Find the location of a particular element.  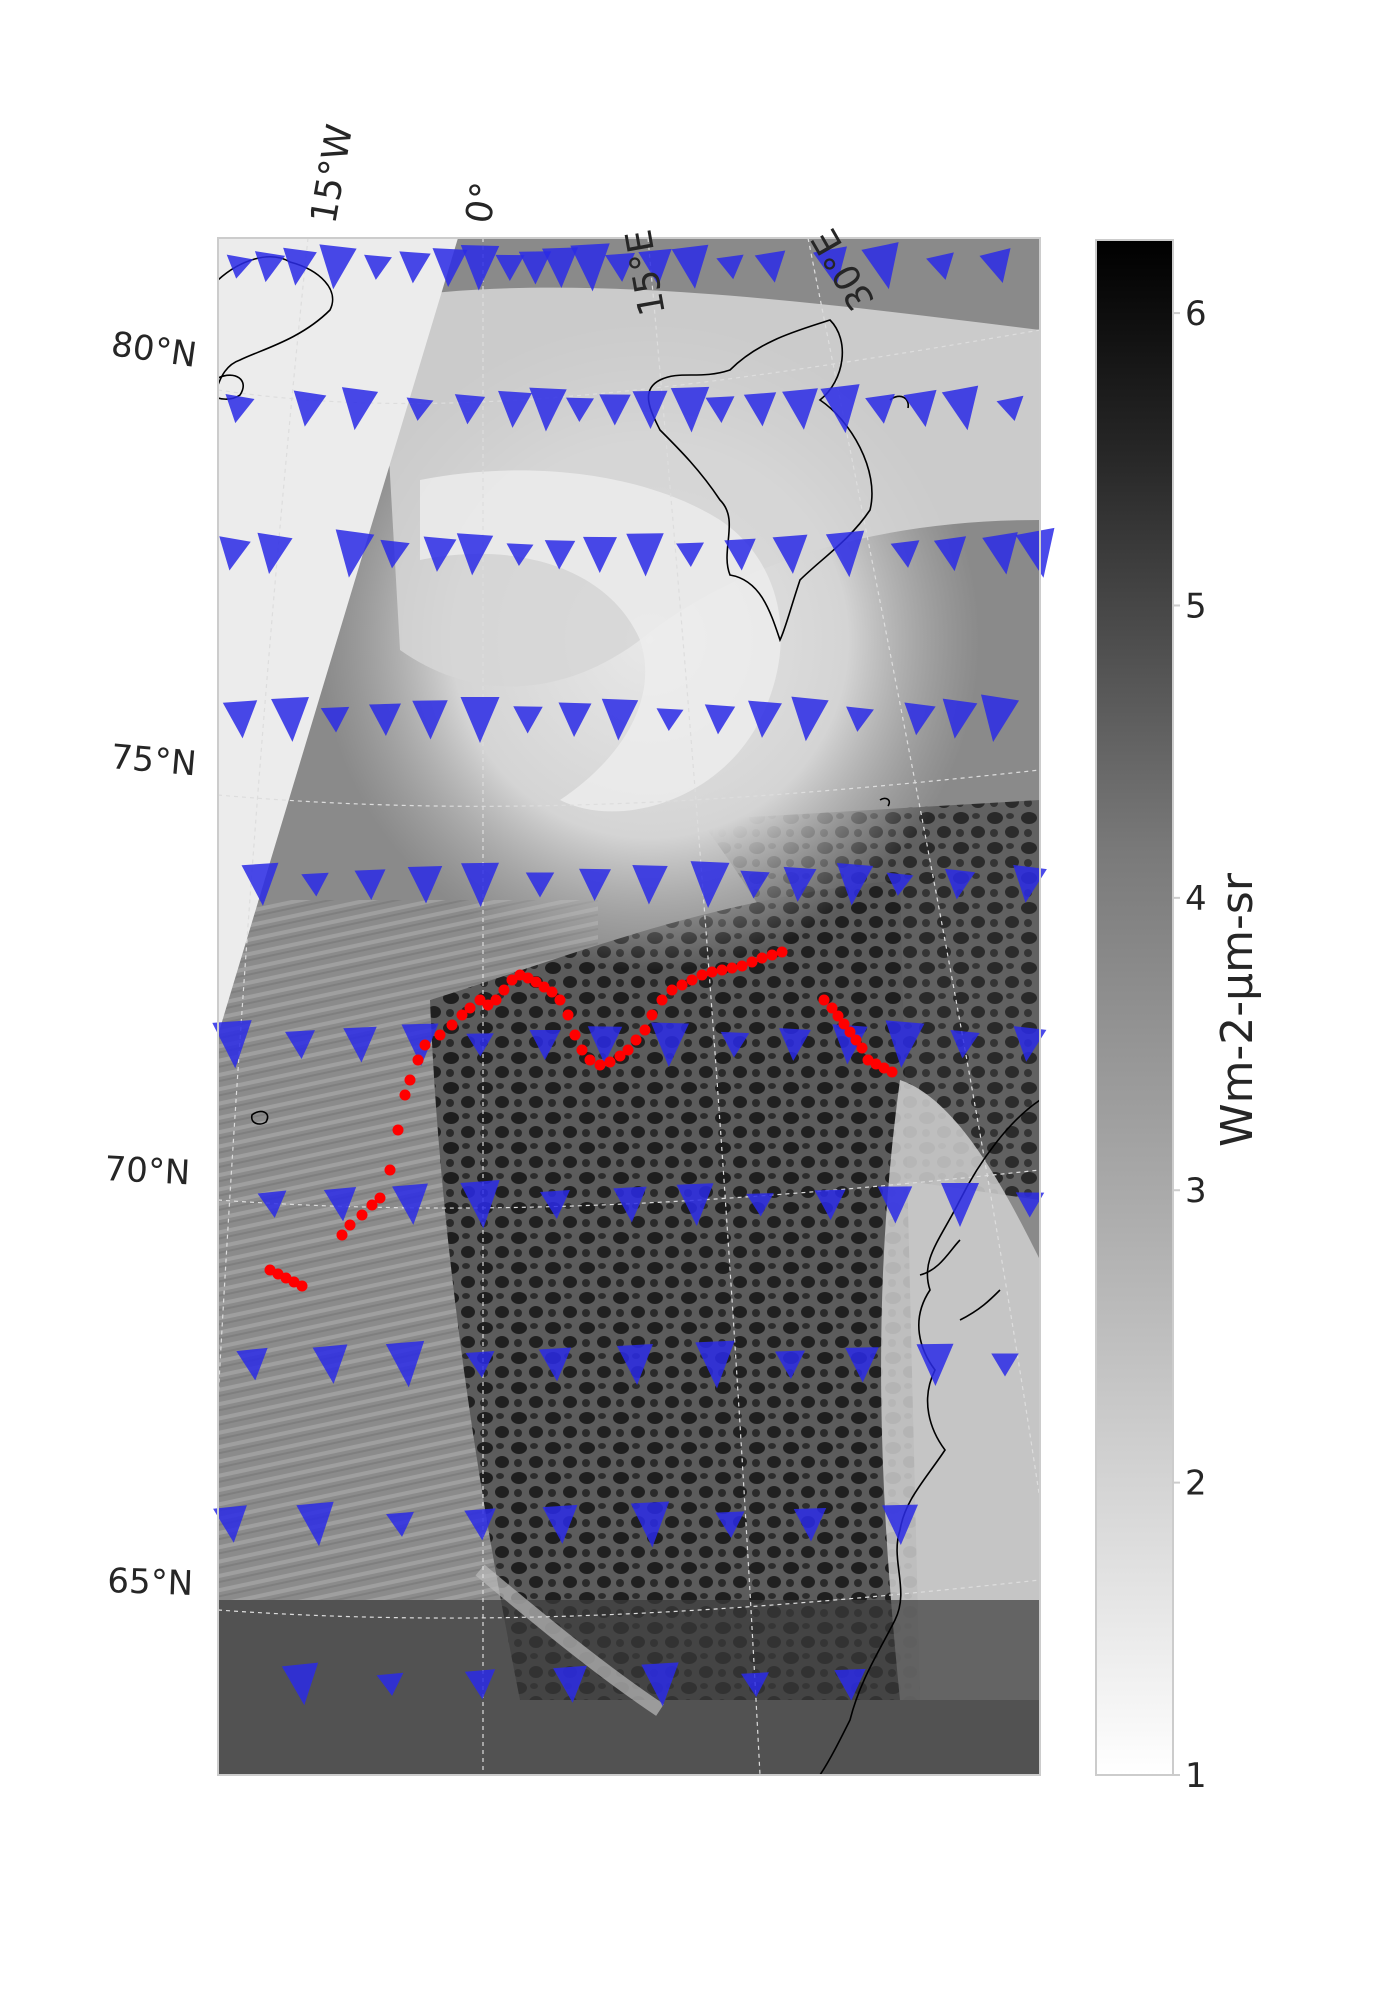

lat-label-80n: 80°N is located at coordinates (154, 350).